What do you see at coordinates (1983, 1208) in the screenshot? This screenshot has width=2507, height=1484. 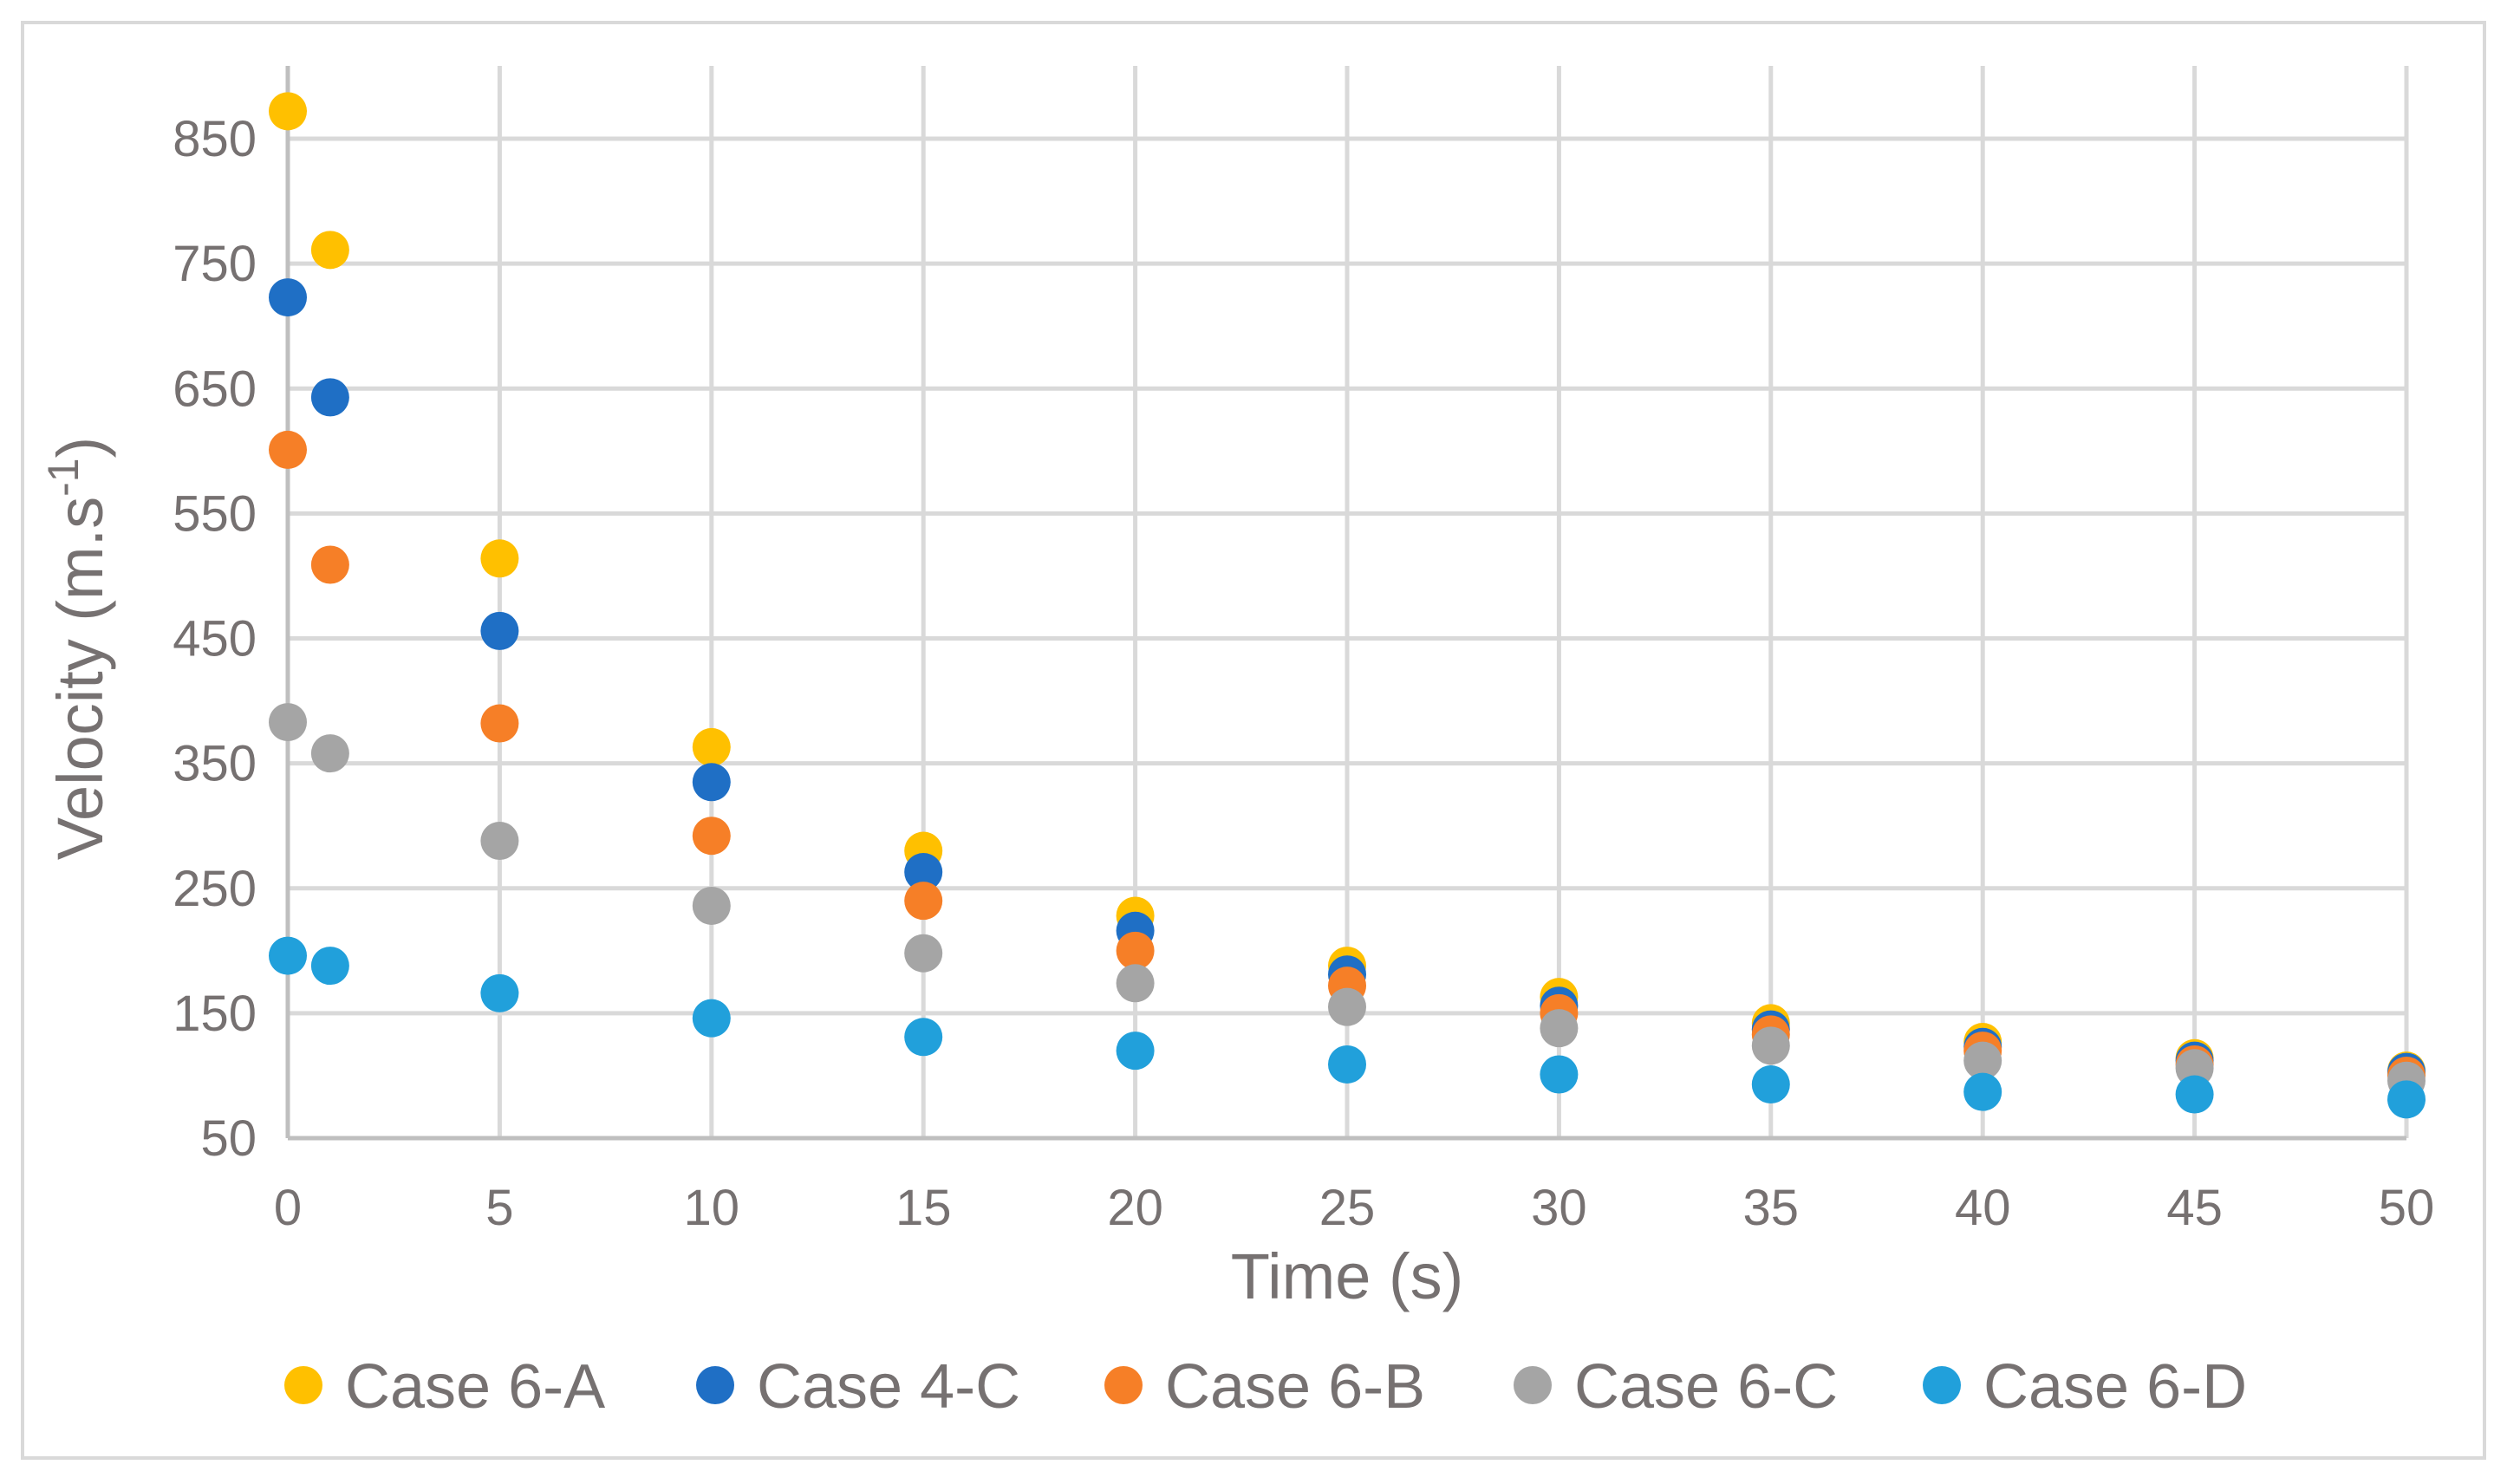 I see `x-tick-label: 40` at bounding box center [1983, 1208].